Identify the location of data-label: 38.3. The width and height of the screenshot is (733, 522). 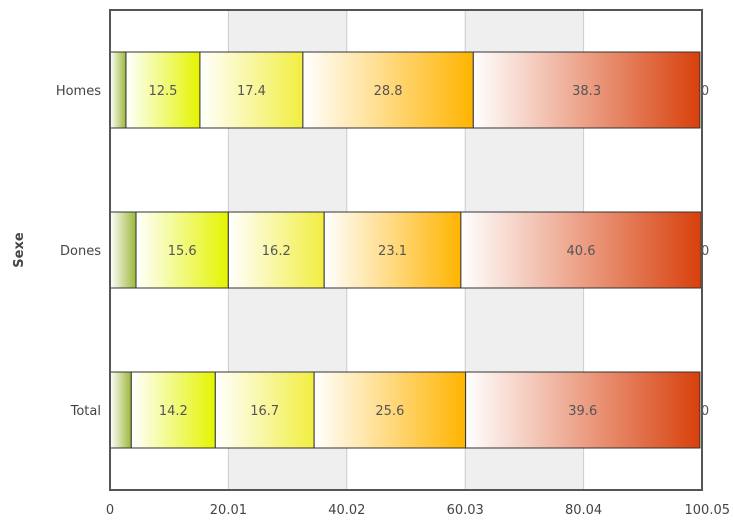
(586, 91).